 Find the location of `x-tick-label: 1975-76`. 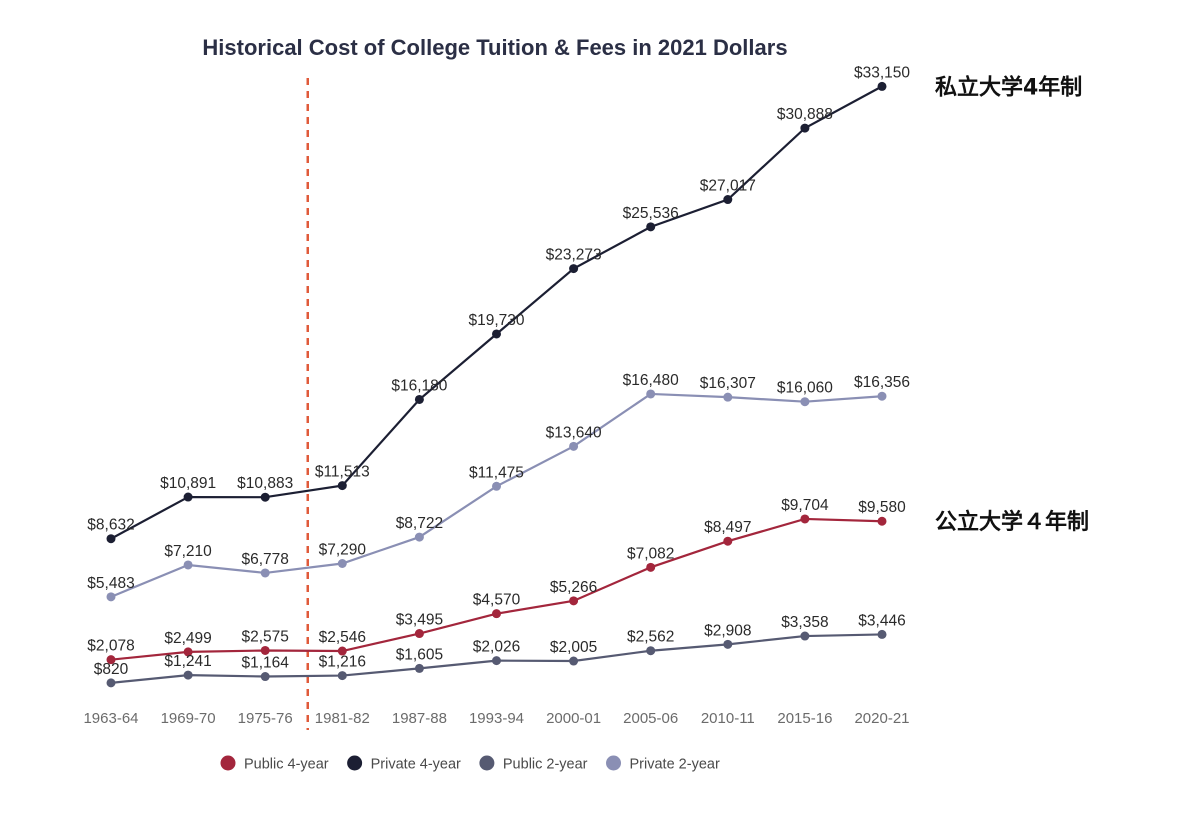

x-tick-label: 1975-76 is located at coordinates (265, 718).